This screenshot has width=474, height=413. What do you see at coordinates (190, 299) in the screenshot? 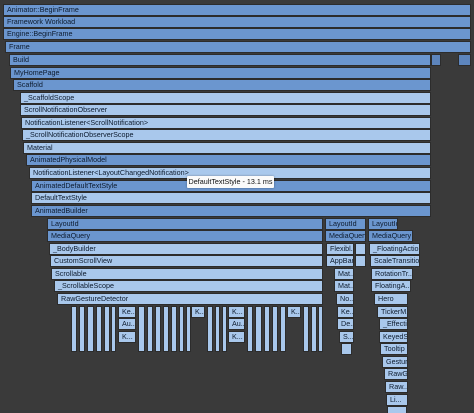
I see `flame-frame: RawGestureDetector` at bounding box center [190, 299].